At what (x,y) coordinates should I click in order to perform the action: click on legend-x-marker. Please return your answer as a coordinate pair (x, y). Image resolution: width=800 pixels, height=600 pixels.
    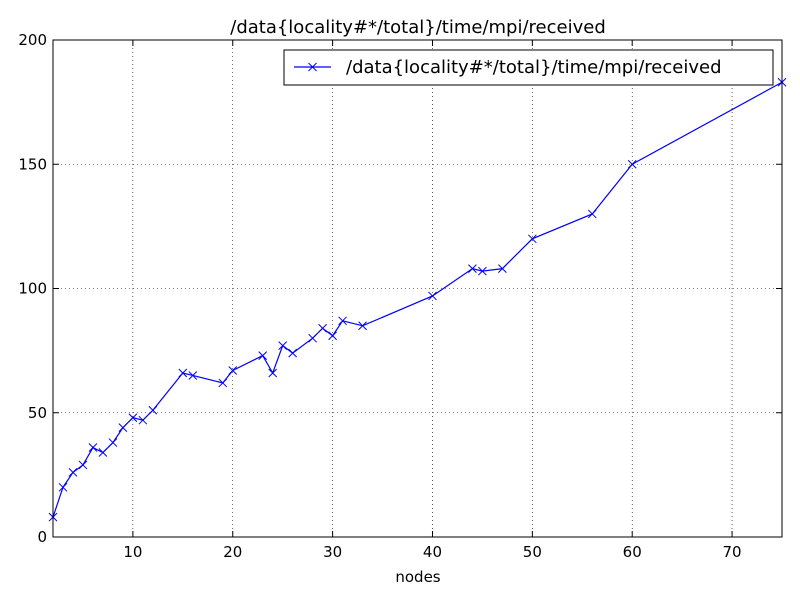
    Looking at the image, I should click on (312, 67).